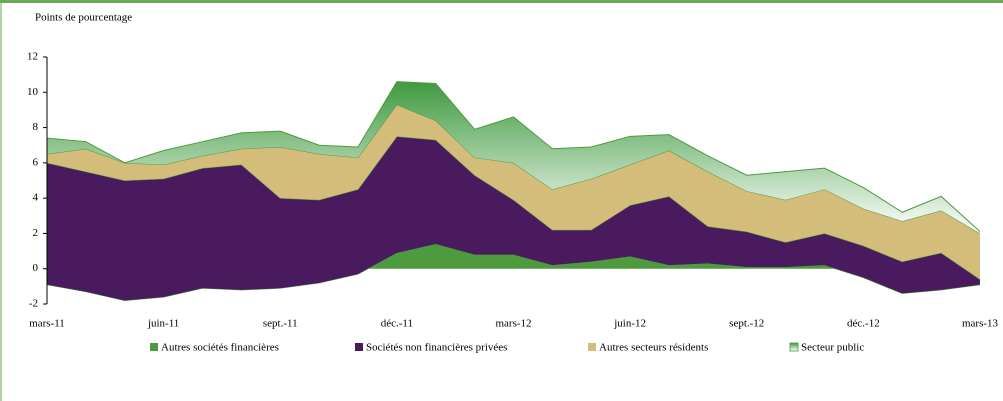  What do you see at coordinates (220, 348) in the screenshot?
I see `legend-label: Autres sociétés financières` at bounding box center [220, 348].